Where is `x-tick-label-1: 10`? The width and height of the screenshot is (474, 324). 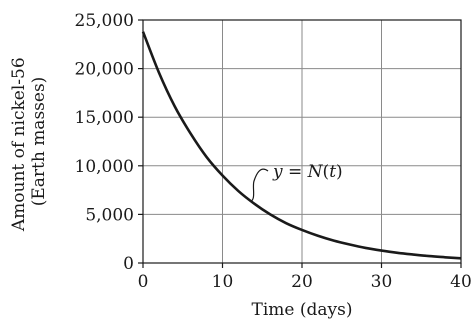 x-tick-label-1: 10 is located at coordinates (223, 282).